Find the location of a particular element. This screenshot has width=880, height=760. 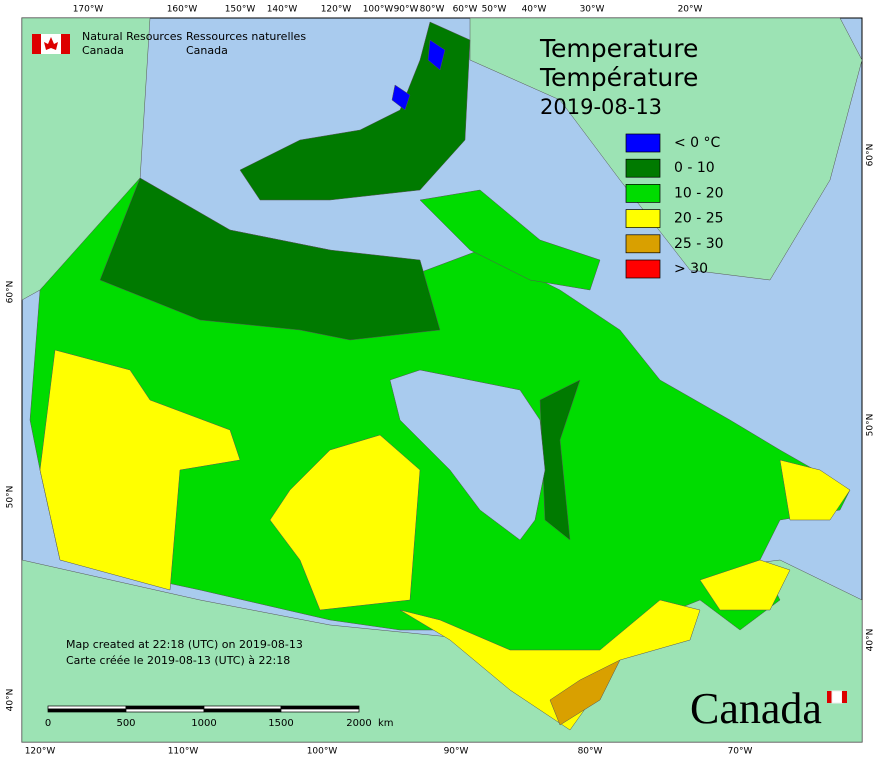

scale-label: 1000 is located at coordinates (203, 723).